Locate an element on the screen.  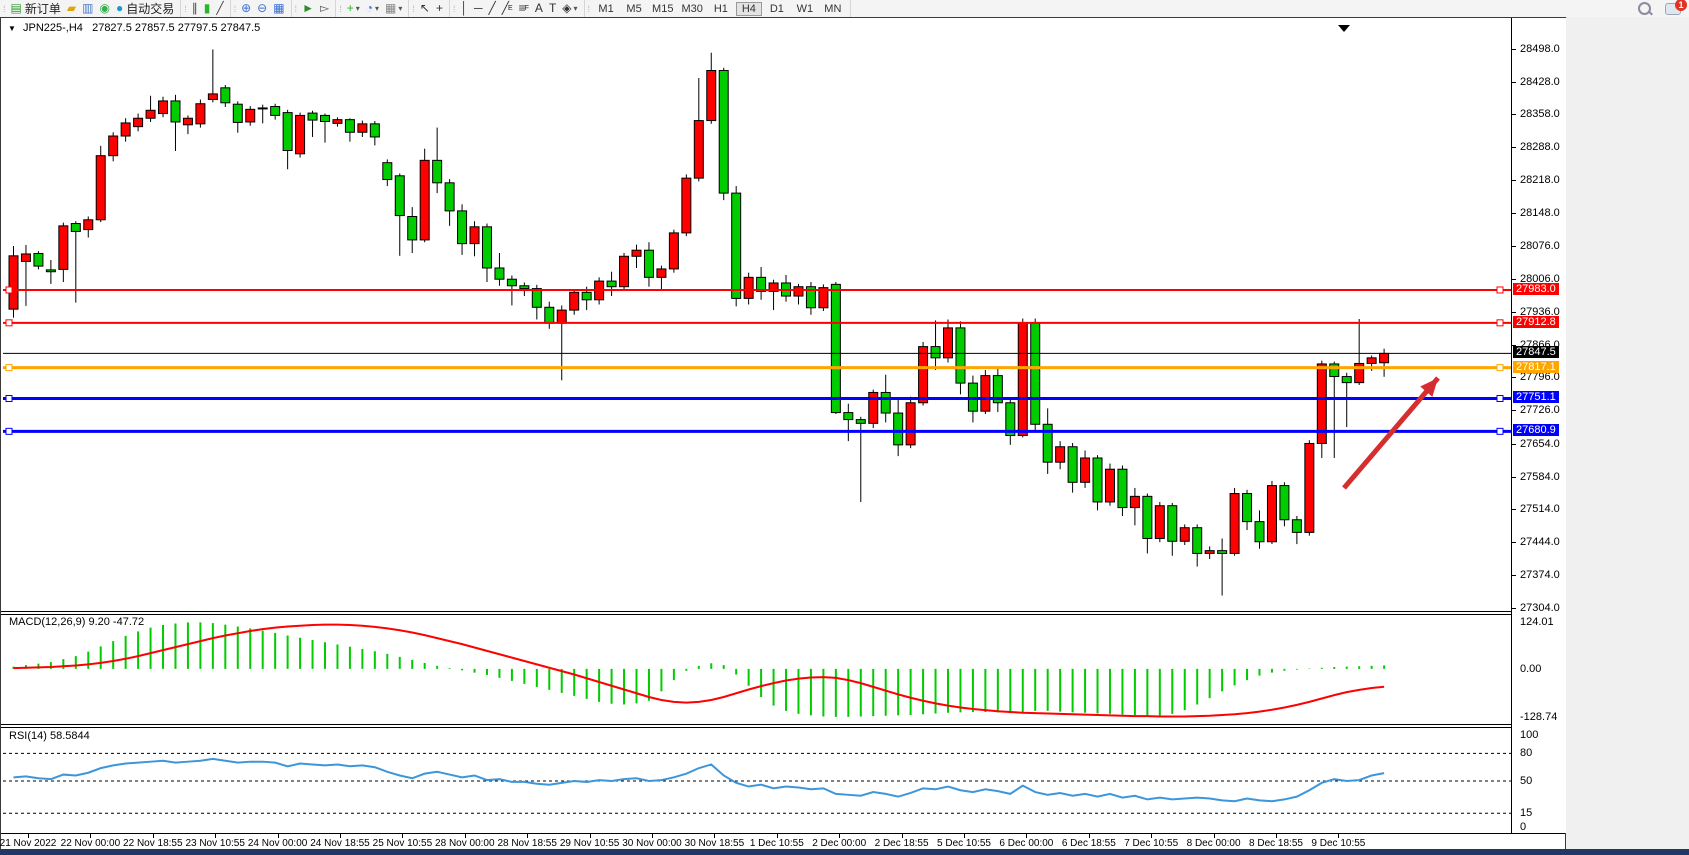
periods-button: ◔ ▾ is located at coordinates (372, 8).